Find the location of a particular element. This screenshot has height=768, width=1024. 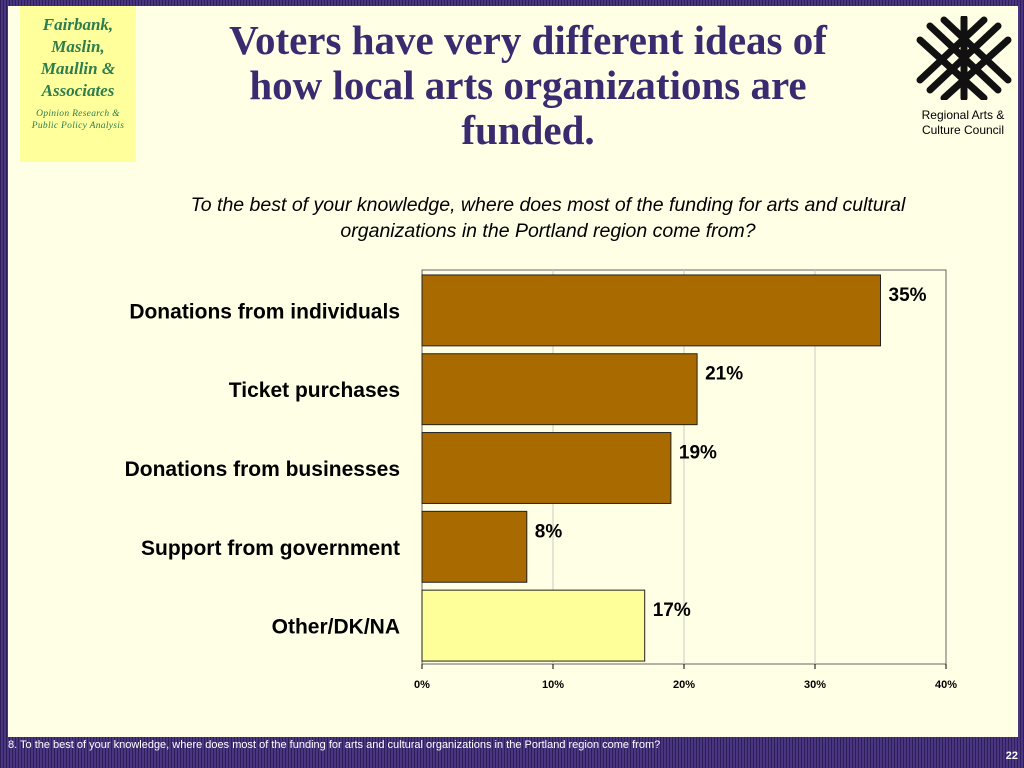

x-tick-label: 20% is located at coordinates (684, 685).